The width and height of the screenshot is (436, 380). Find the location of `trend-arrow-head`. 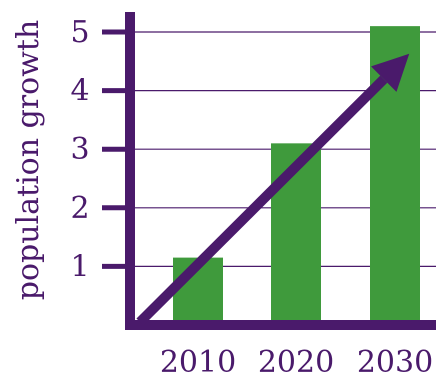

trend-arrow-head is located at coordinates (390, 72).